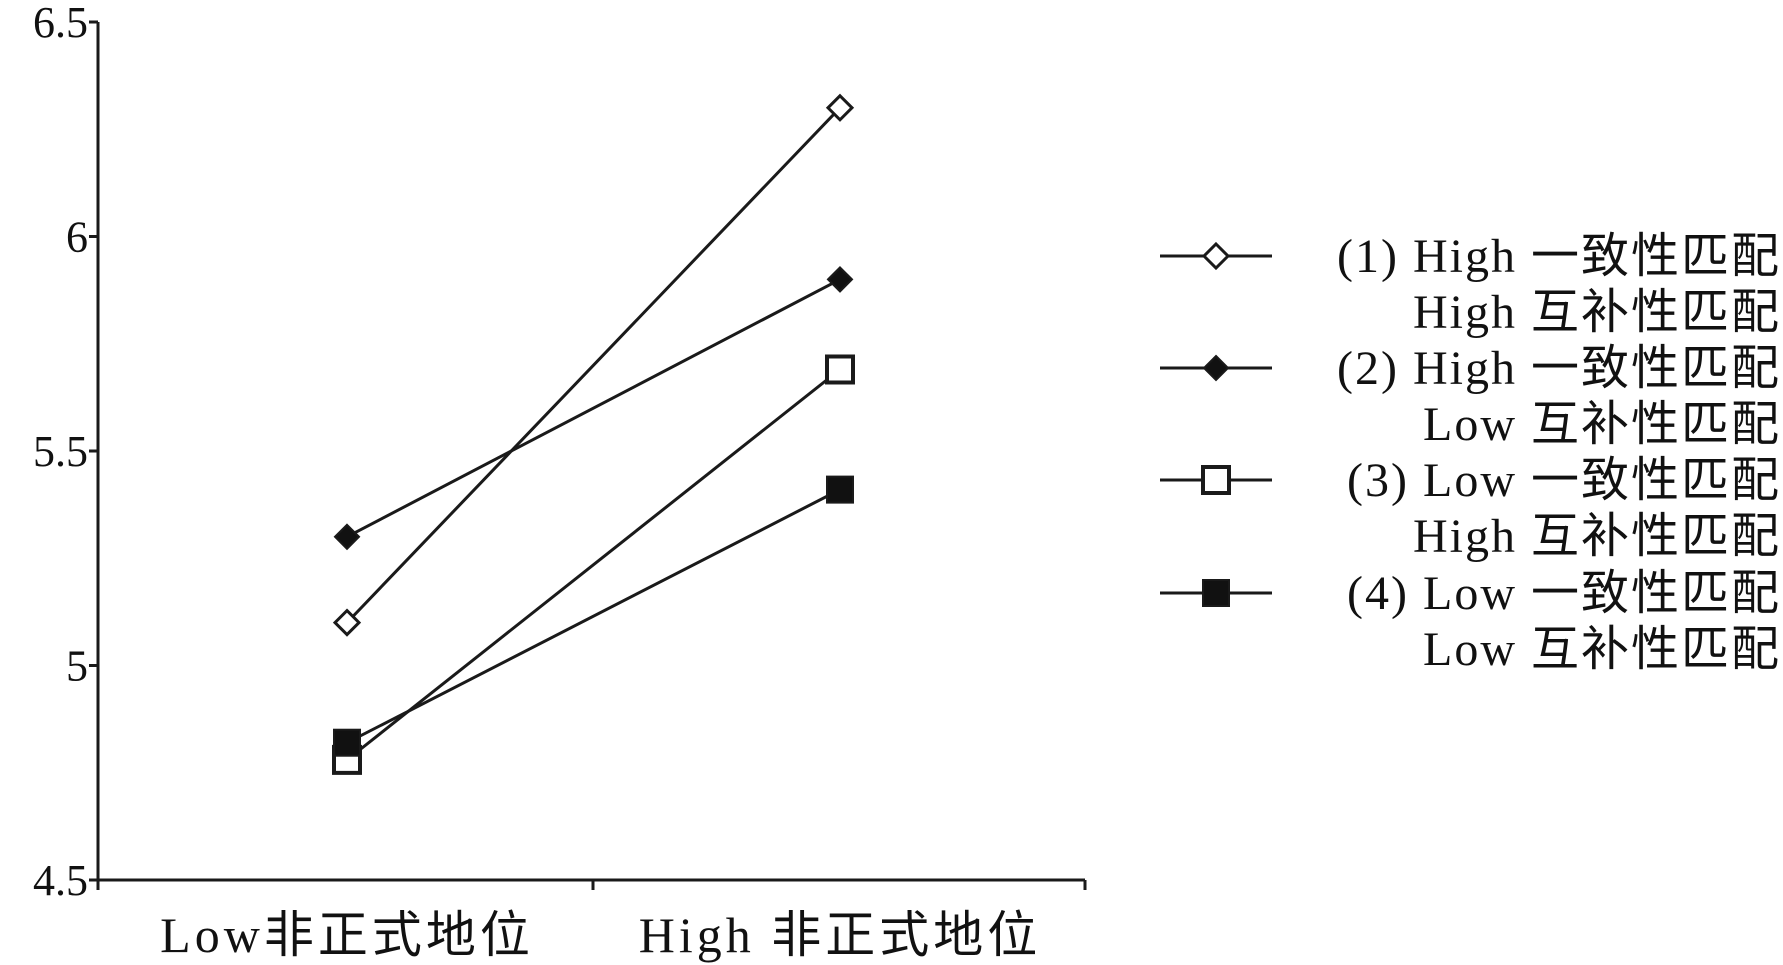 This screenshot has height=965, width=1783. I want to click on y-tick-label: 5, so click(77, 666).